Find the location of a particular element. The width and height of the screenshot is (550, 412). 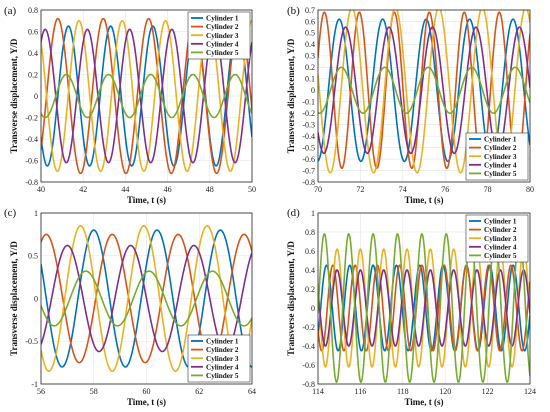

panel-label: (b) is located at coordinates (293, 11).